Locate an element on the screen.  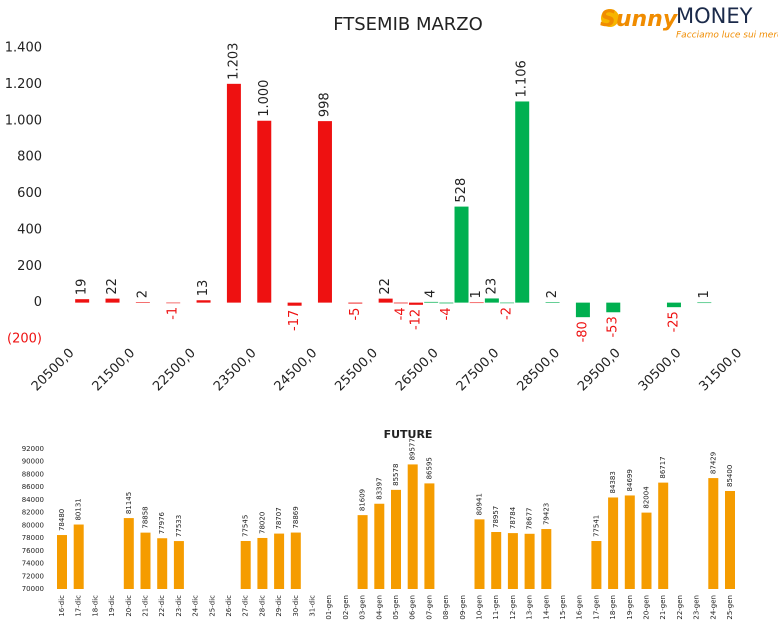
y-tick-label: 82000 is located at coordinates (33, 513).